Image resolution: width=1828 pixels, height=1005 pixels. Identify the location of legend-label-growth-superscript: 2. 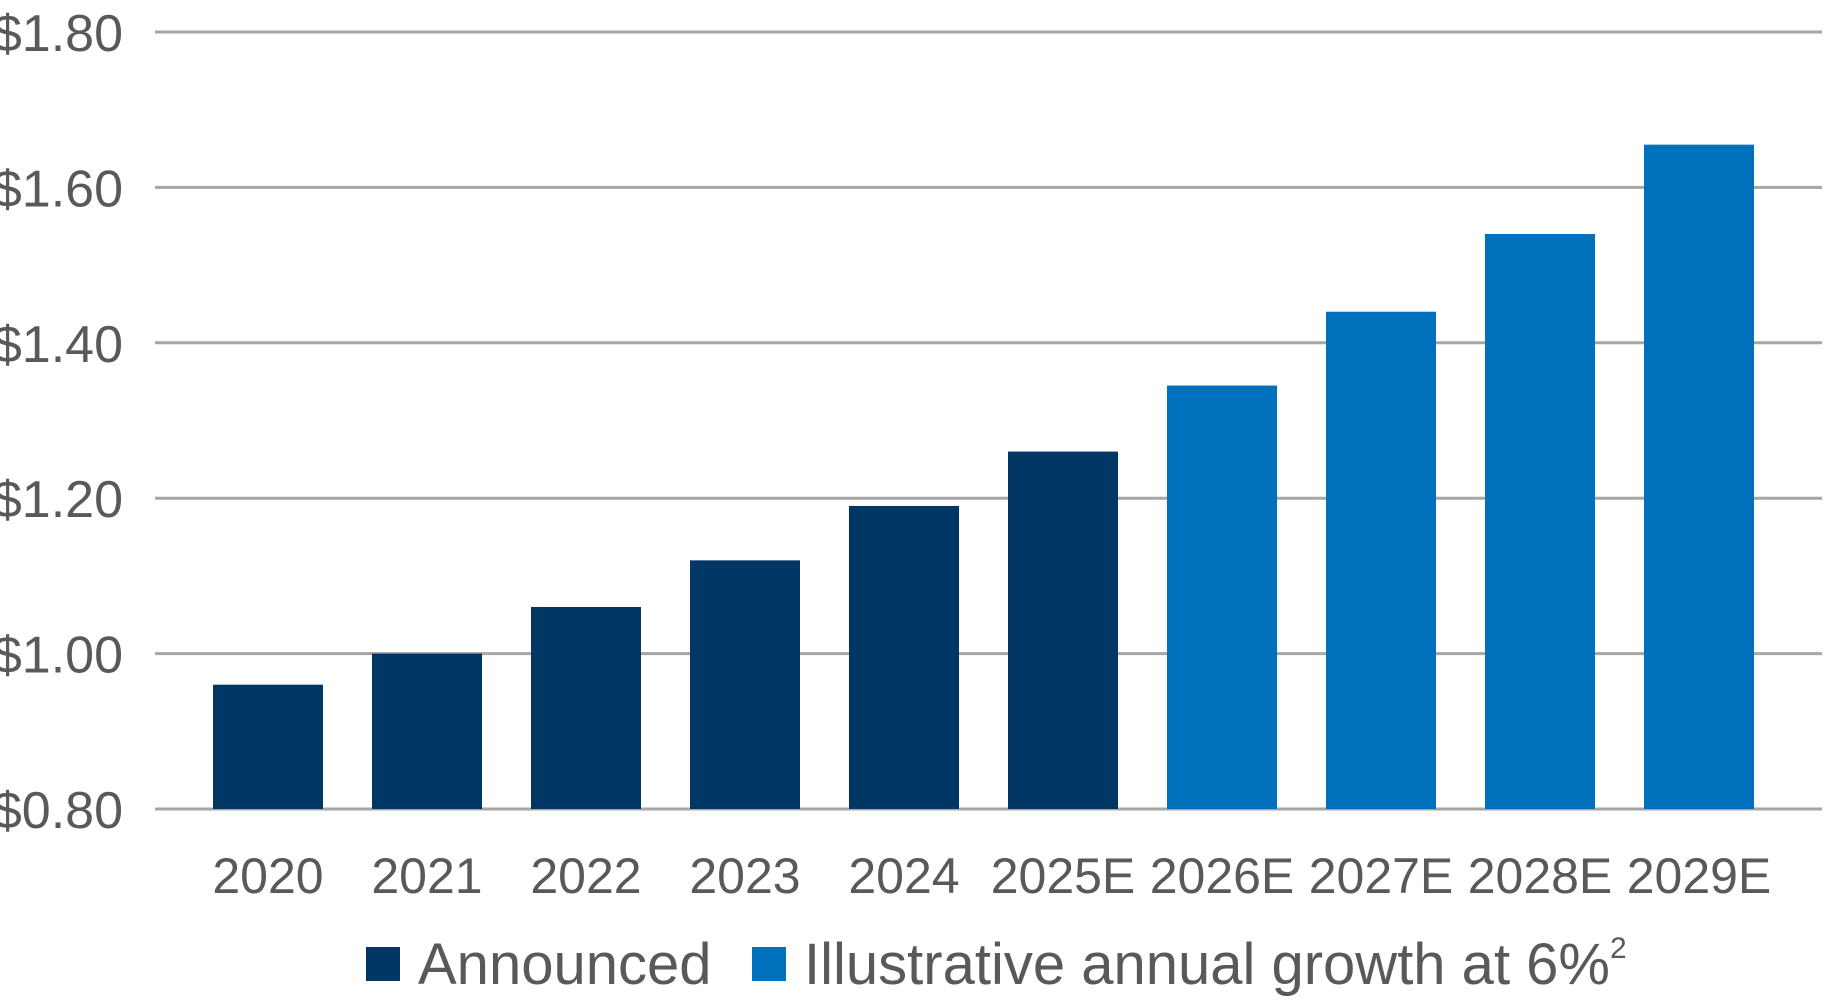
(1618, 948).